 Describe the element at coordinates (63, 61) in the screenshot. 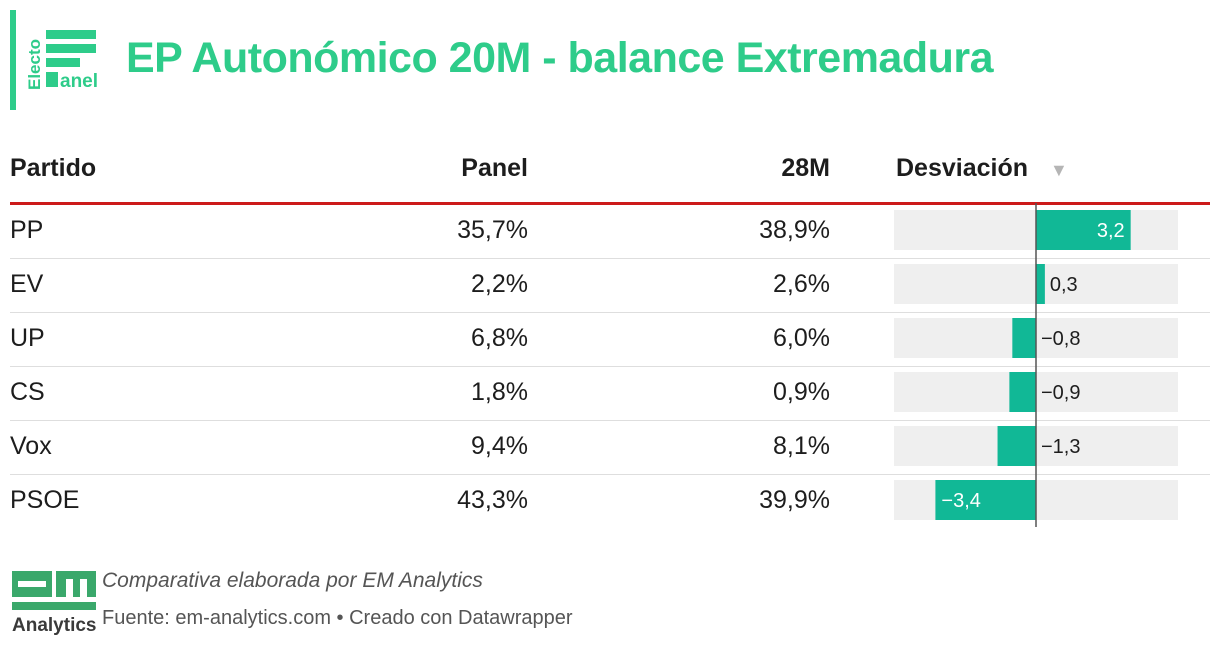

I see `electopanel-logo: Electo anel` at that location.